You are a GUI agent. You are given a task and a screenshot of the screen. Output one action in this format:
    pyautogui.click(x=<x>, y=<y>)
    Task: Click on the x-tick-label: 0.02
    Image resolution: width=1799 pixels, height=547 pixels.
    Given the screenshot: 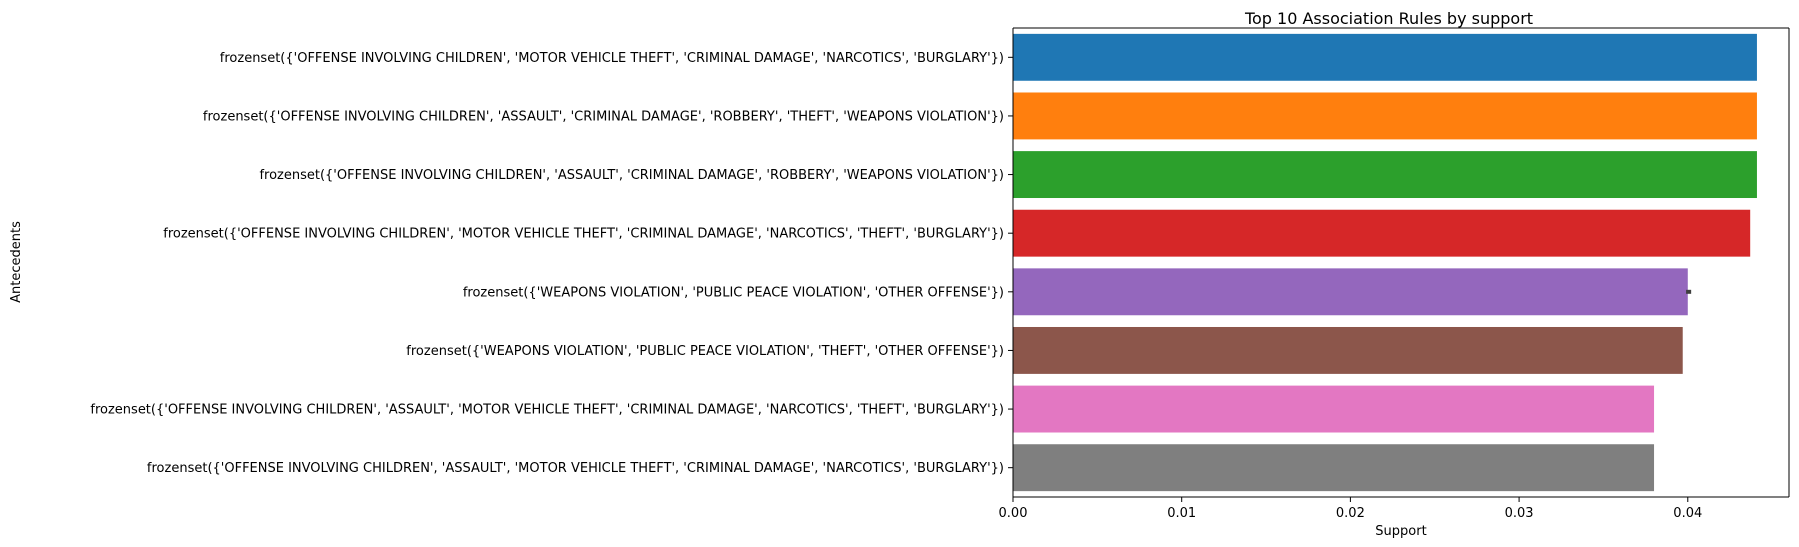 What is the action you would take?
    pyautogui.click(x=1350, y=513)
    